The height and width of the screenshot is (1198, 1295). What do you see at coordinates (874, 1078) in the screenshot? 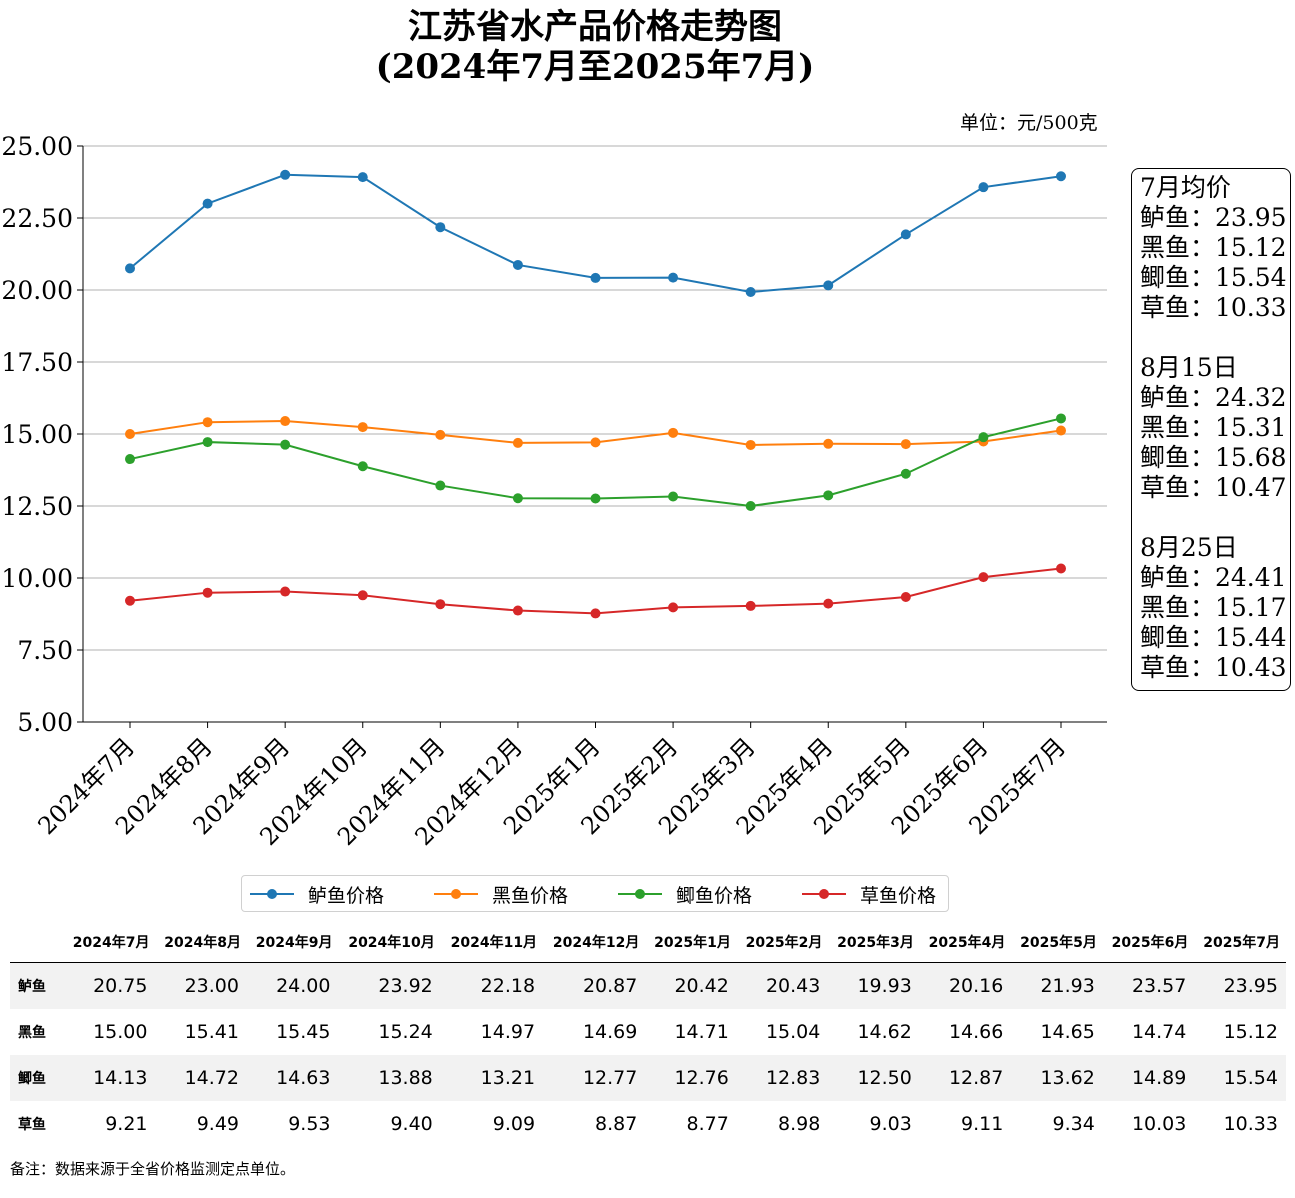
I see `table-cell: 12.50` at bounding box center [874, 1078].